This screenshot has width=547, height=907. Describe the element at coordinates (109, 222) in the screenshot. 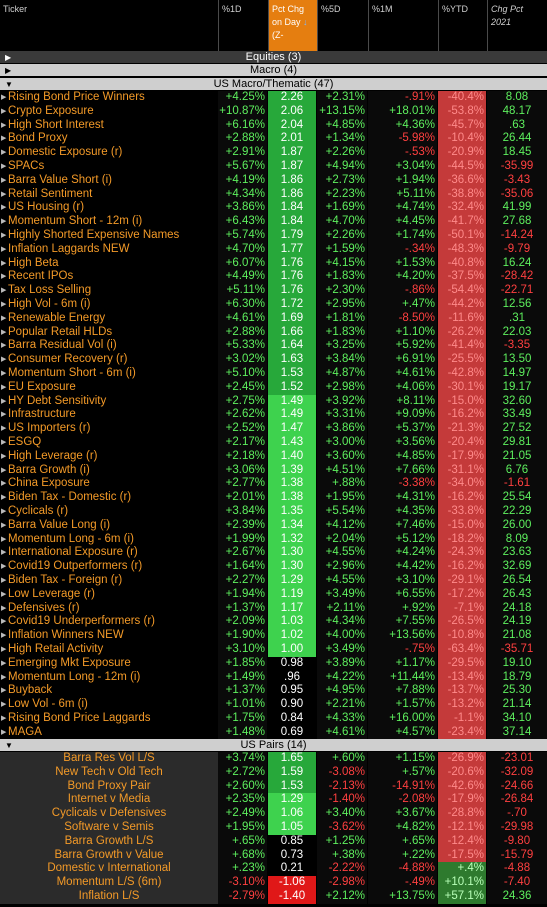

I see `row-name-cell: ▶ Momentum Short - 12m (i)` at that location.